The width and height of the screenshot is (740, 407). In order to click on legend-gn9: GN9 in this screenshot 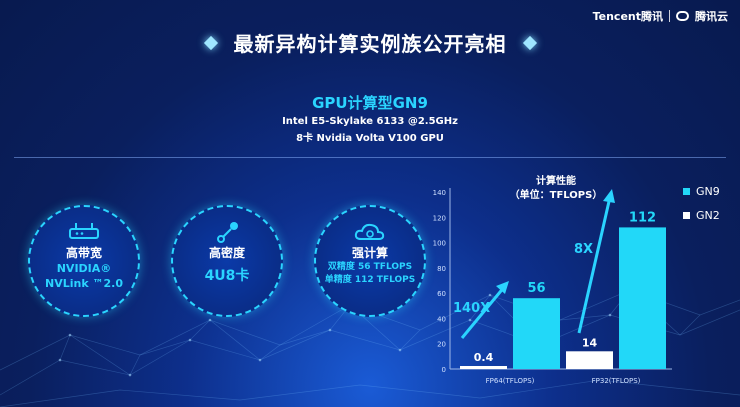, I will do `click(701, 191)`.